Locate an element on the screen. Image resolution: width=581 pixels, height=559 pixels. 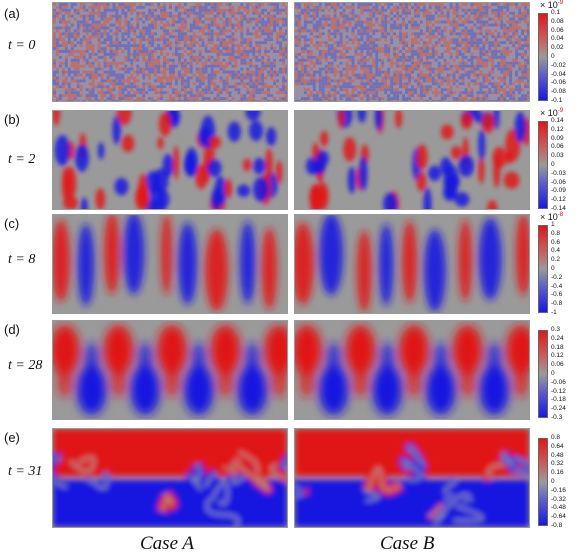
colorbar-tick-label: 0.48 is located at coordinates (557, 455).